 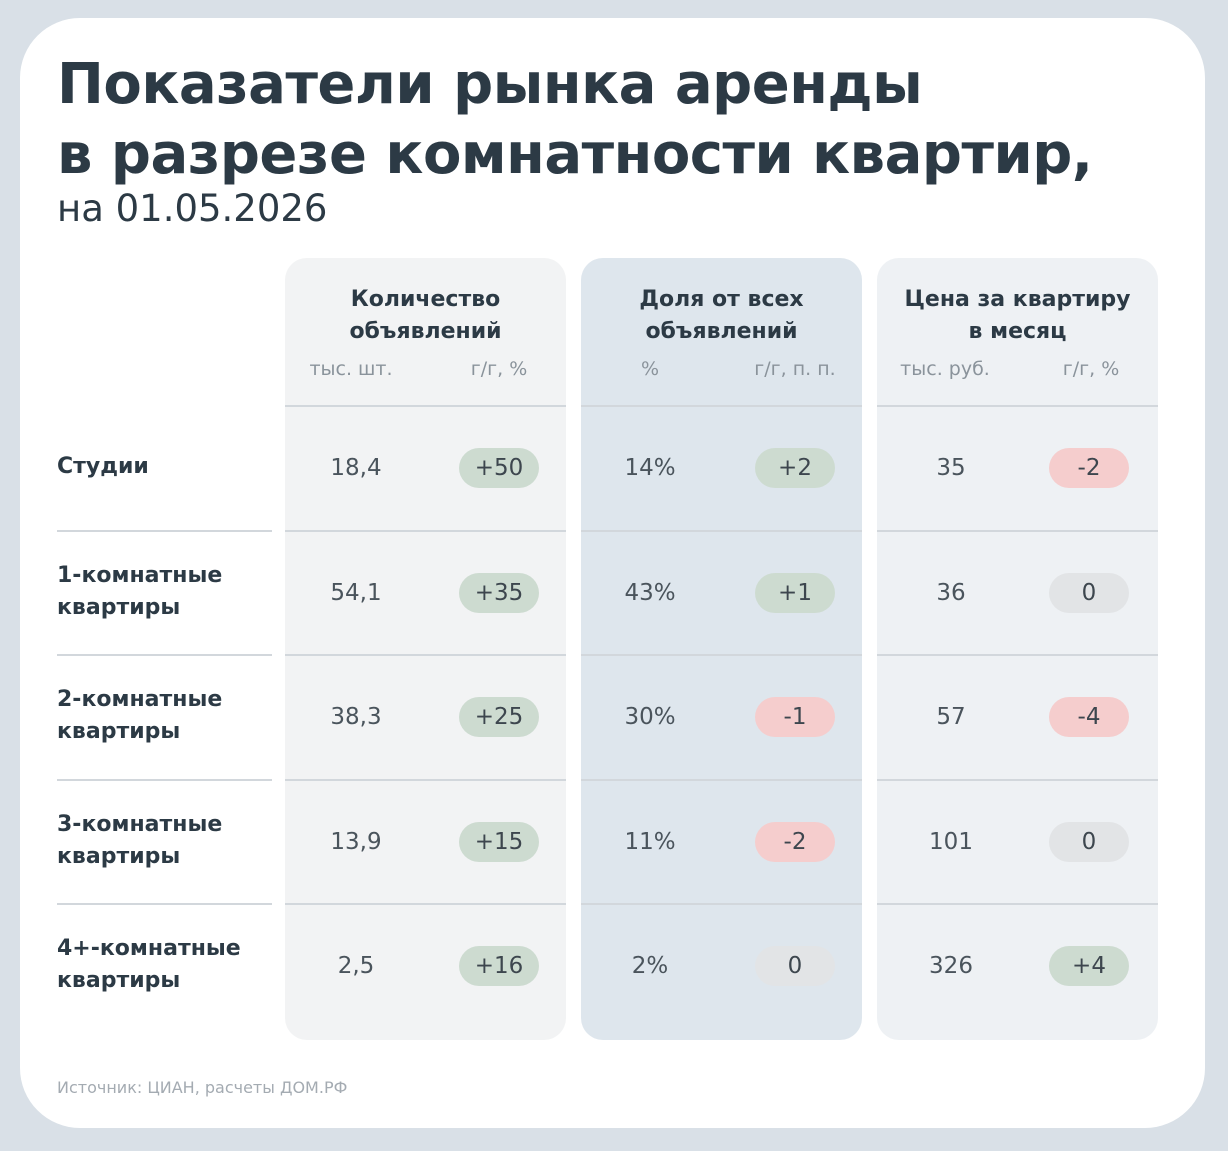 What do you see at coordinates (951, 468) in the screenshot?
I see `cell-value: 35` at bounding box center [951, 468].